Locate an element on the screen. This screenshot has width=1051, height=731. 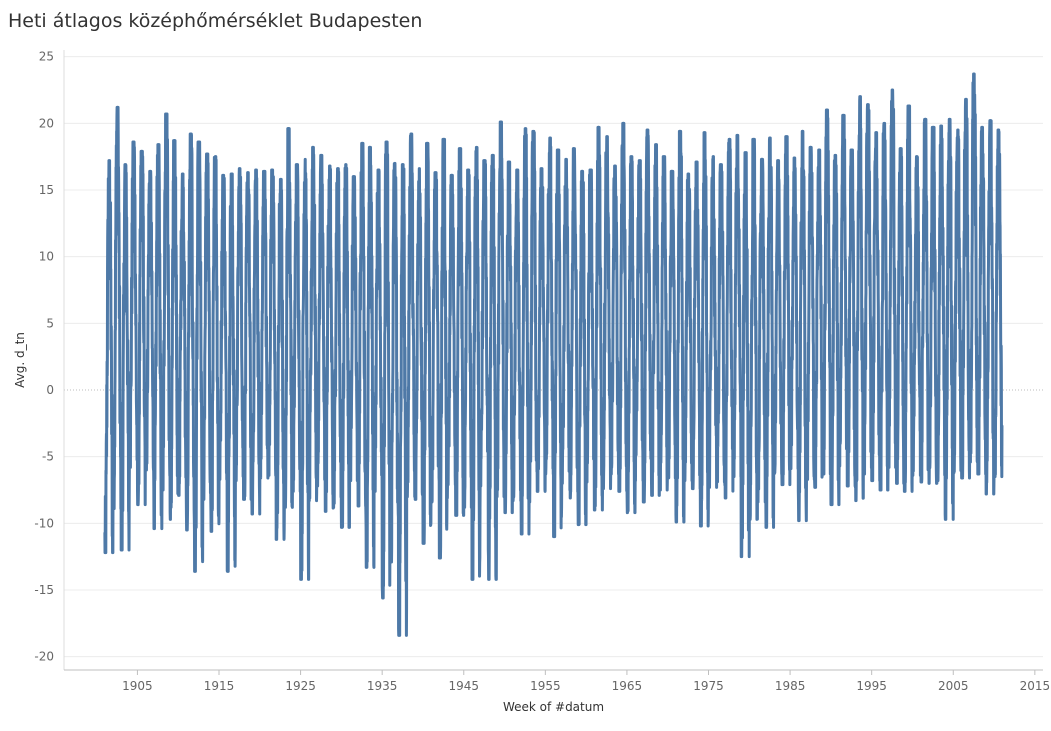
x-tick-label: 1965 is located at coordinates (627, 686).